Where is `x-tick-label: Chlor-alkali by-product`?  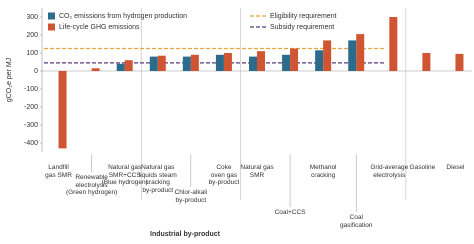 x-tick-label: Chlor-alkali by-product is located at coordinates (191, 196).